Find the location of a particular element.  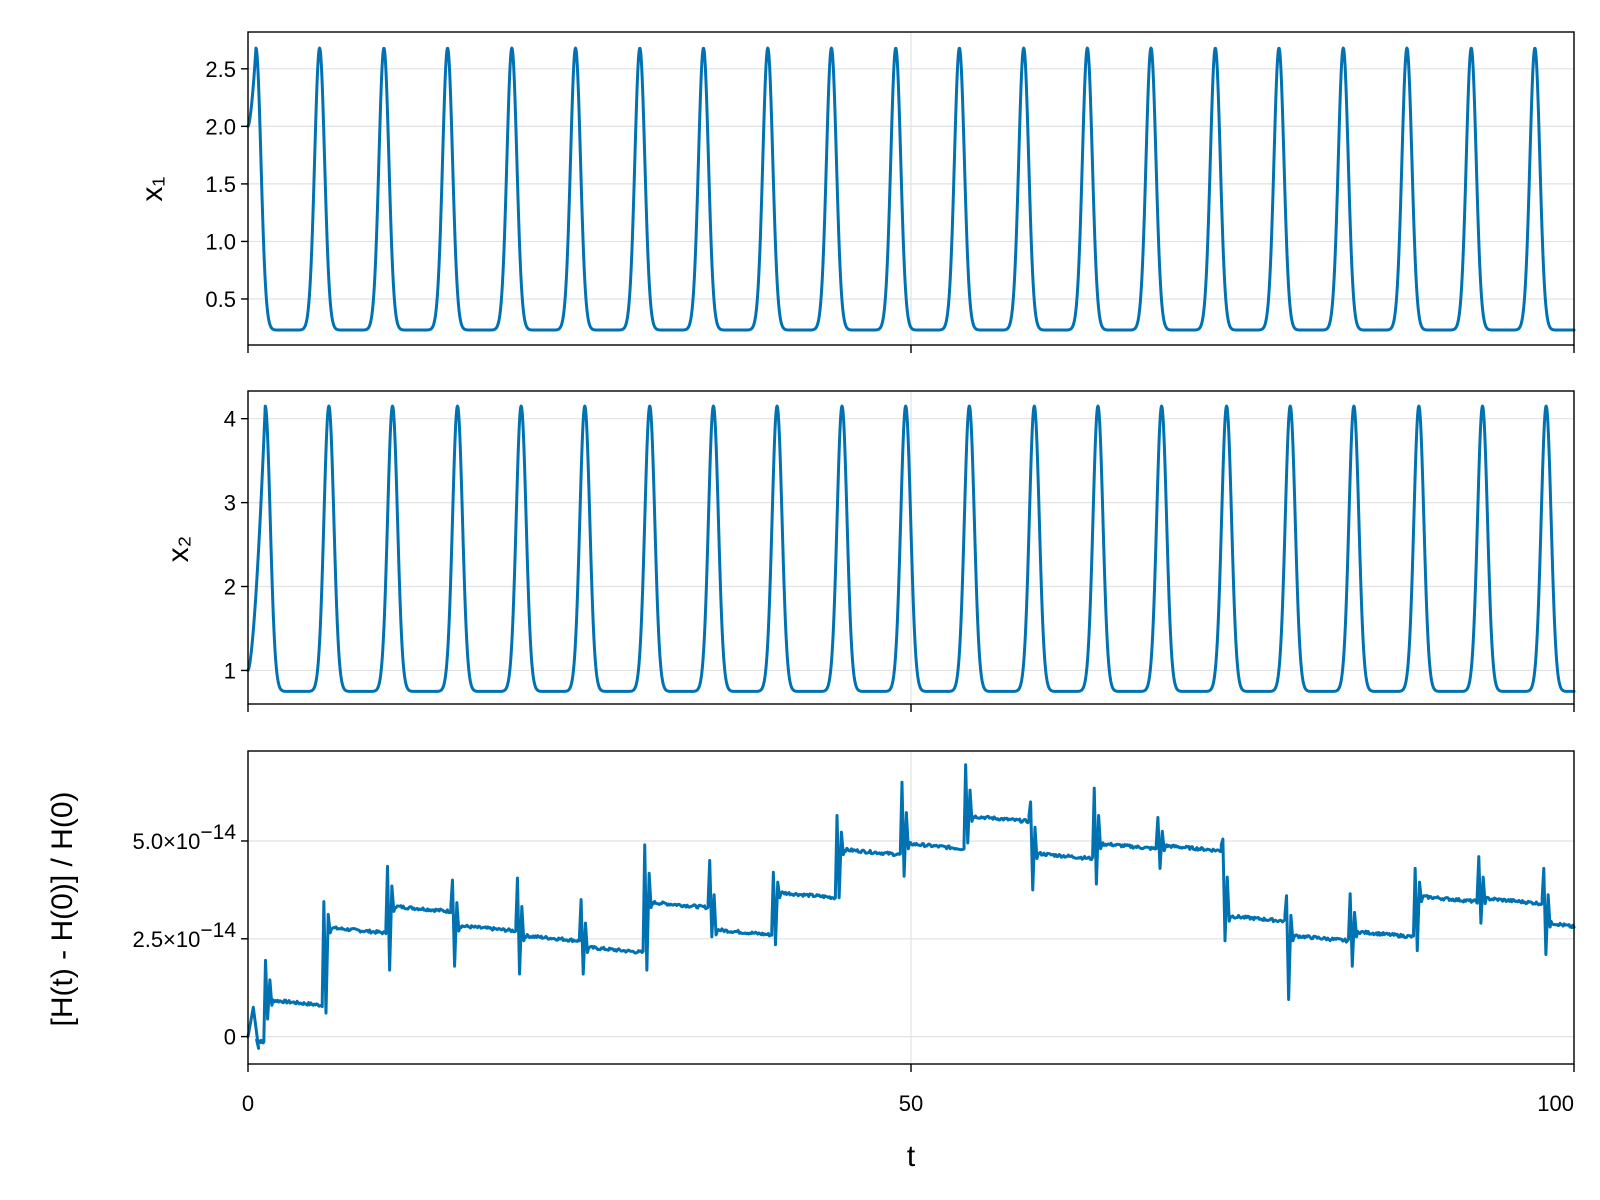

y-axis-label-x1: x₁ is located at coordinates (152, 188).